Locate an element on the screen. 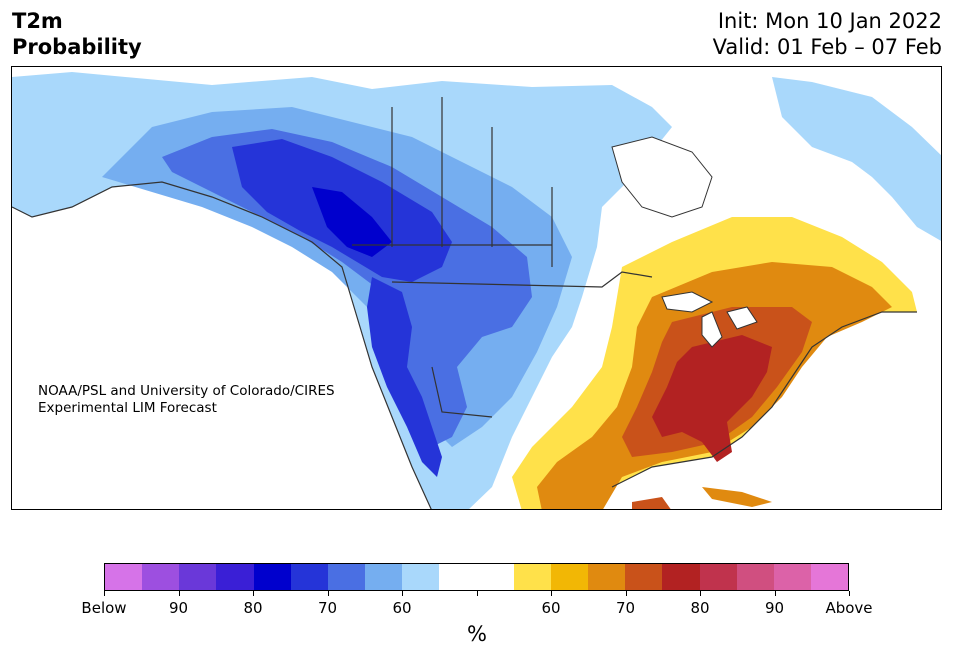 The height and width of the screenshot is (657, 953). colorbar-tick-label: Below is located at coordinates (104, 608).